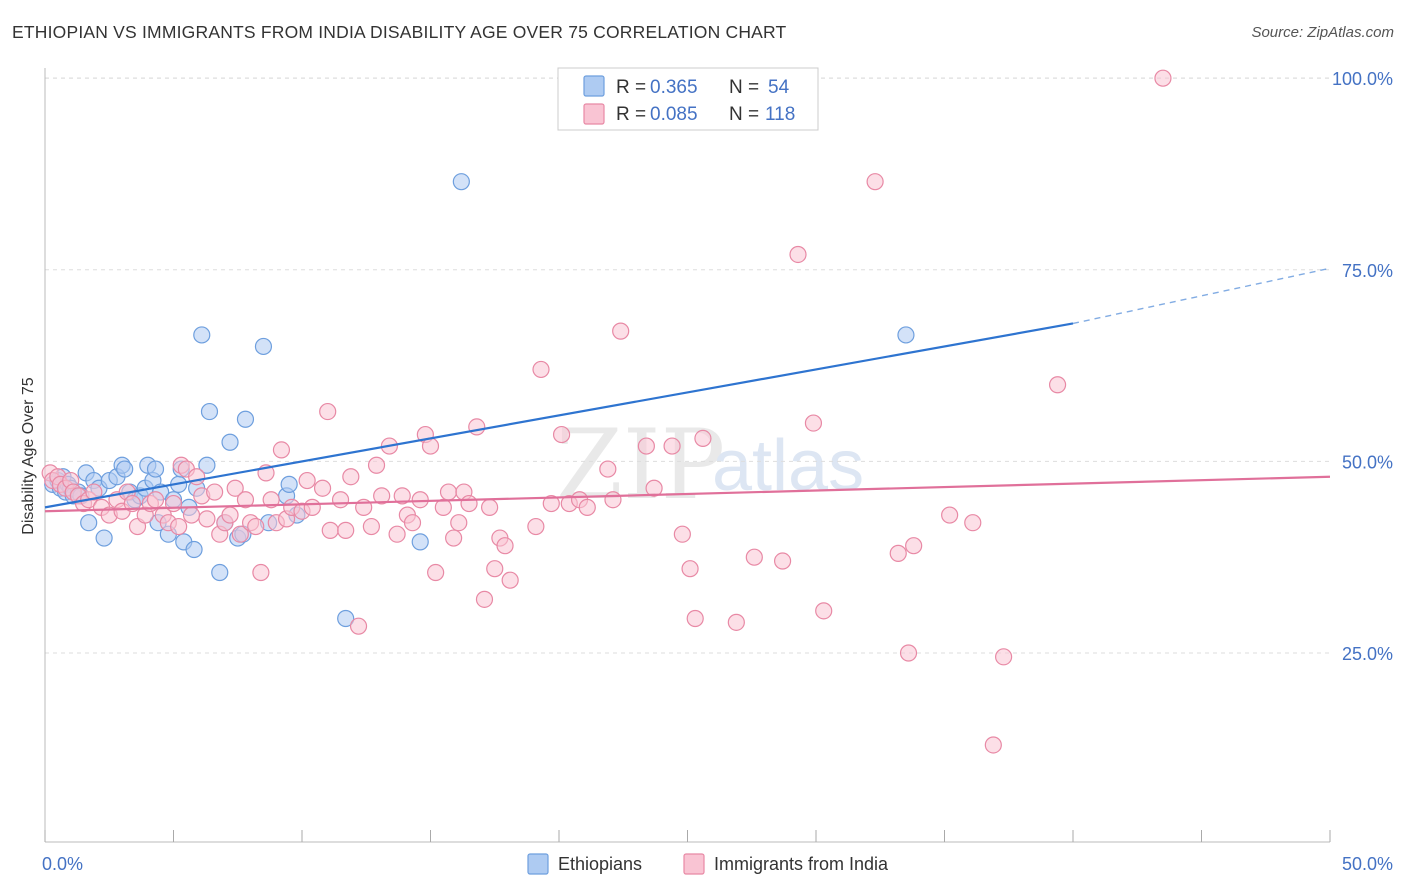 The width and height of the screenshot is (1406, 892). Describe the element at coordinates (1362, 79) in the screenshot. I see `y-tick-label: 100.0%` at that location.